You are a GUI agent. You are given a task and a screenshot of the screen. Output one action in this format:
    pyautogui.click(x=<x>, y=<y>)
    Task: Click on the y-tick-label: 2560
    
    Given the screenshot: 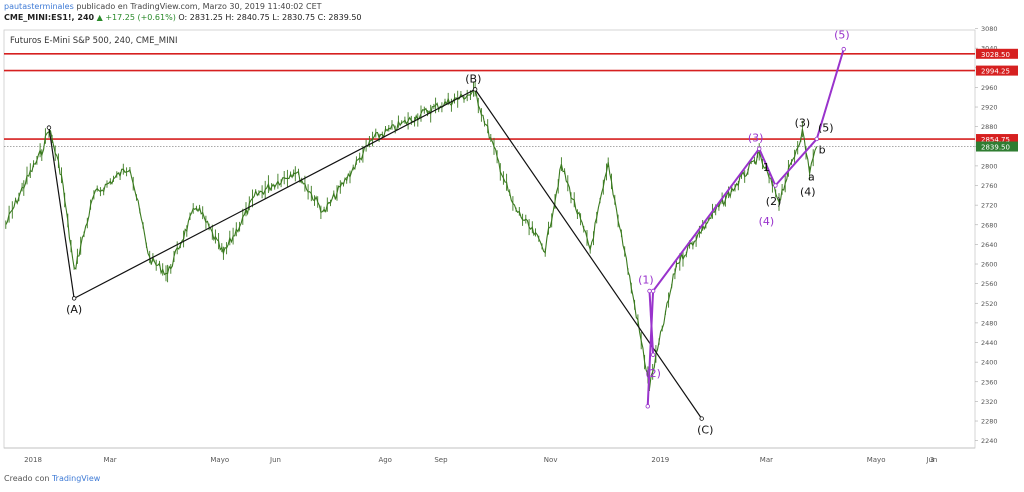 What is the action you would take?
    pyautogui.click(x=989, y=284)
    